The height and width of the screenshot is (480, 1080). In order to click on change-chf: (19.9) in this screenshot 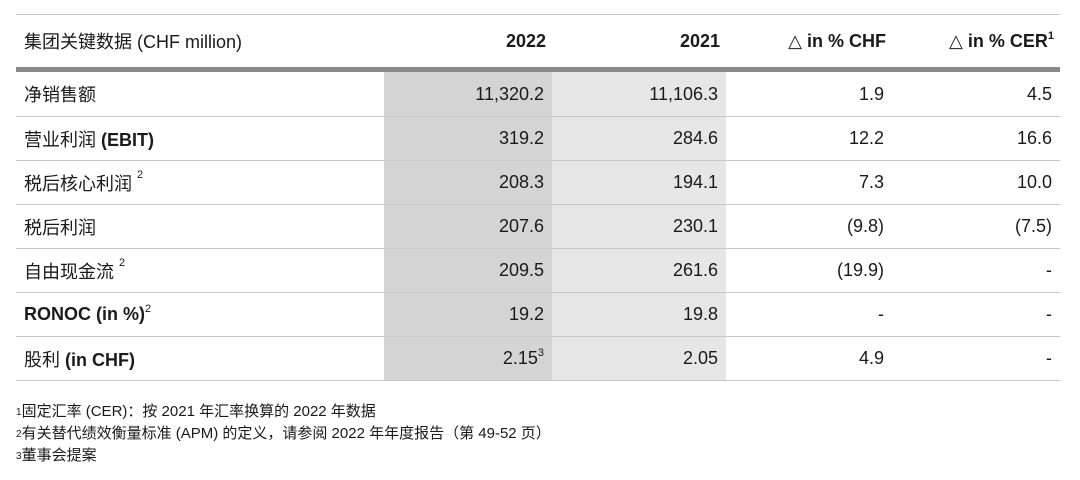, I will do `click(809, 270)`.